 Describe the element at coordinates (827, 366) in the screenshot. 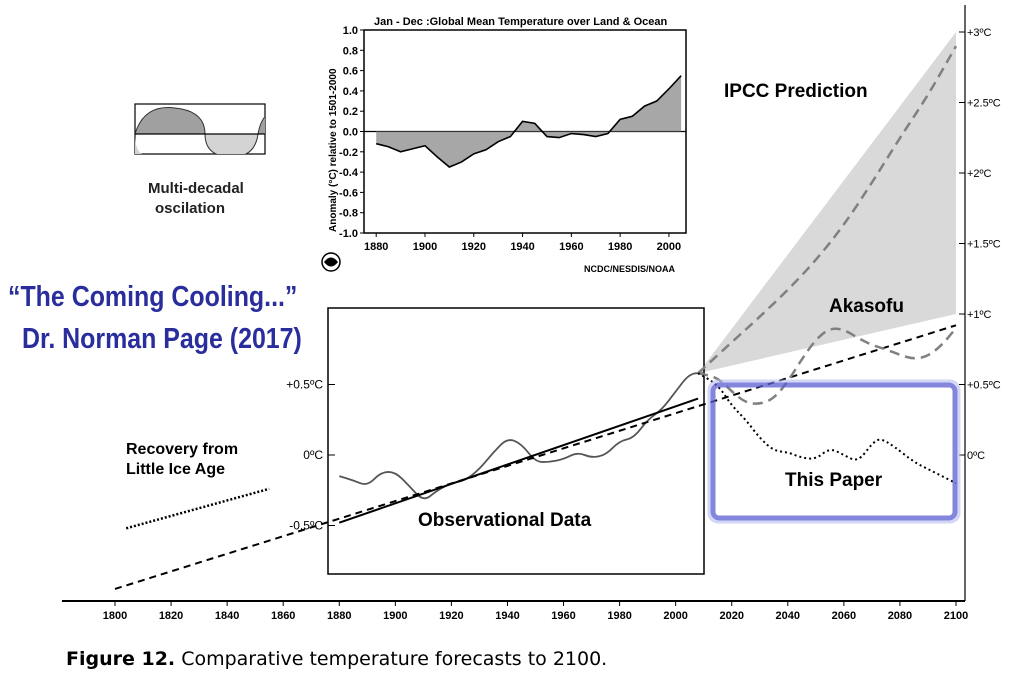

I see `series-akasofu` at that location.